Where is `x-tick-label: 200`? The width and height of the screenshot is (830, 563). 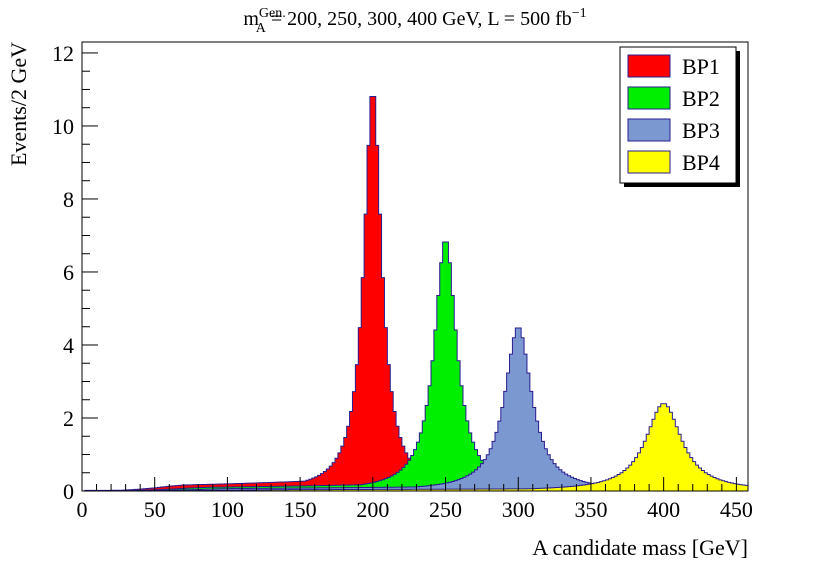
x-tick-label: 200 is located at coordinates (372, 509).